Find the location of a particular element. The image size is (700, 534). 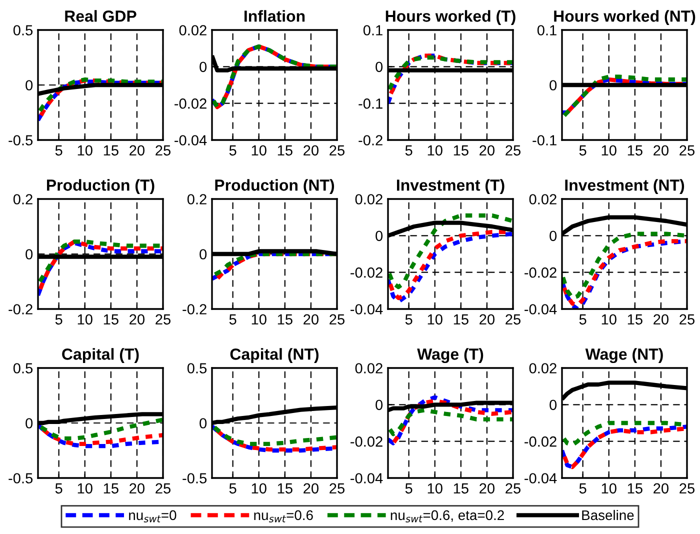

chart-title: Real GDP is located at coordinates (100, 16).